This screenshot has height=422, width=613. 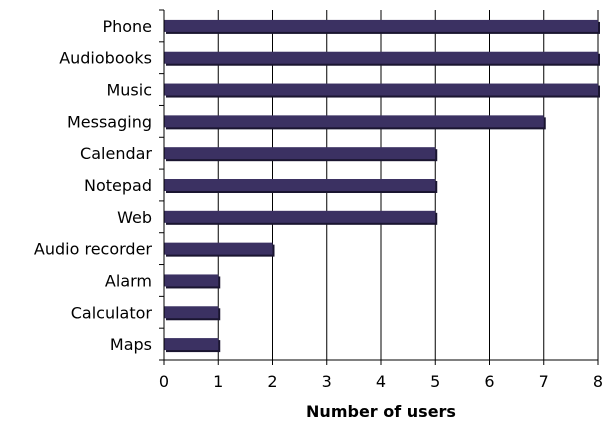 What do you see at coordinates (134, 217) in the screenshot?
I see `category-label: Web` at bounding box center [134, 217].